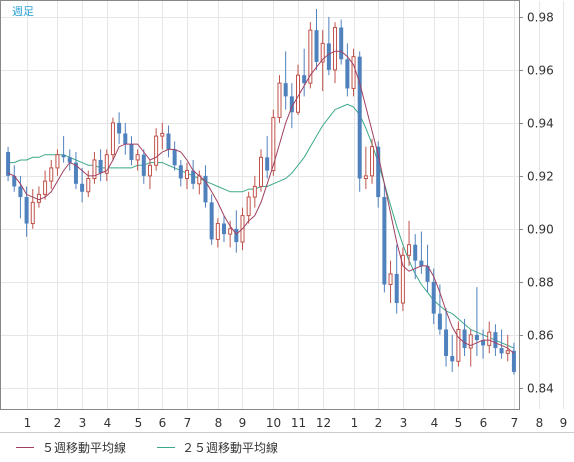 The image size is (574, 462). I want to click on x-tick-label: 11, so click(298, 423).